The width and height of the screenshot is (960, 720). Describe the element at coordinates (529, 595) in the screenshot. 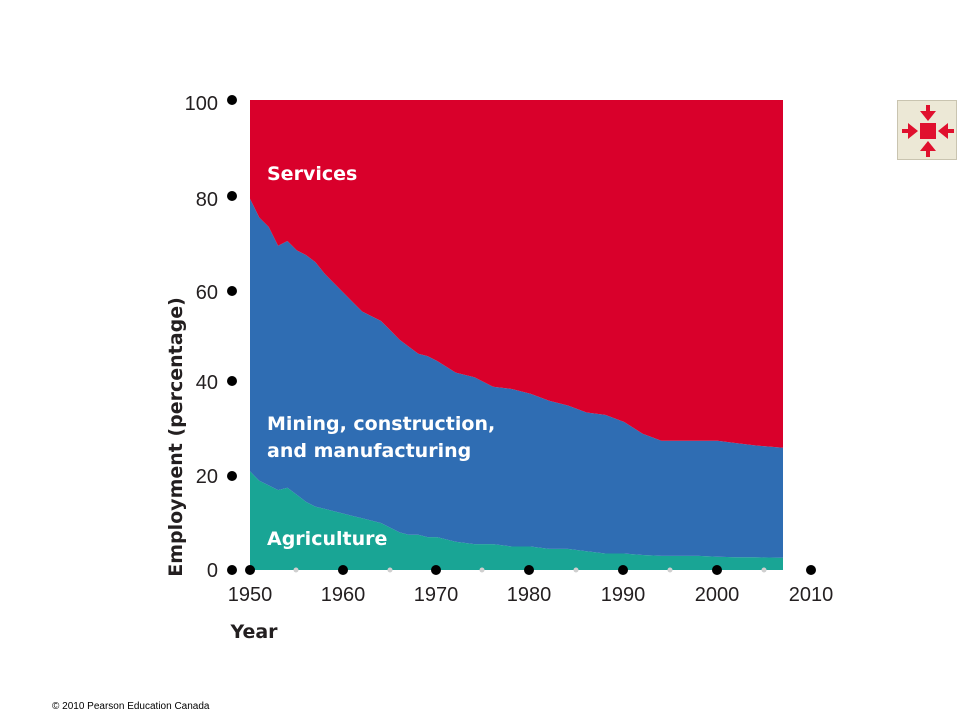

I see `x-tick-label: 1980` at that location.